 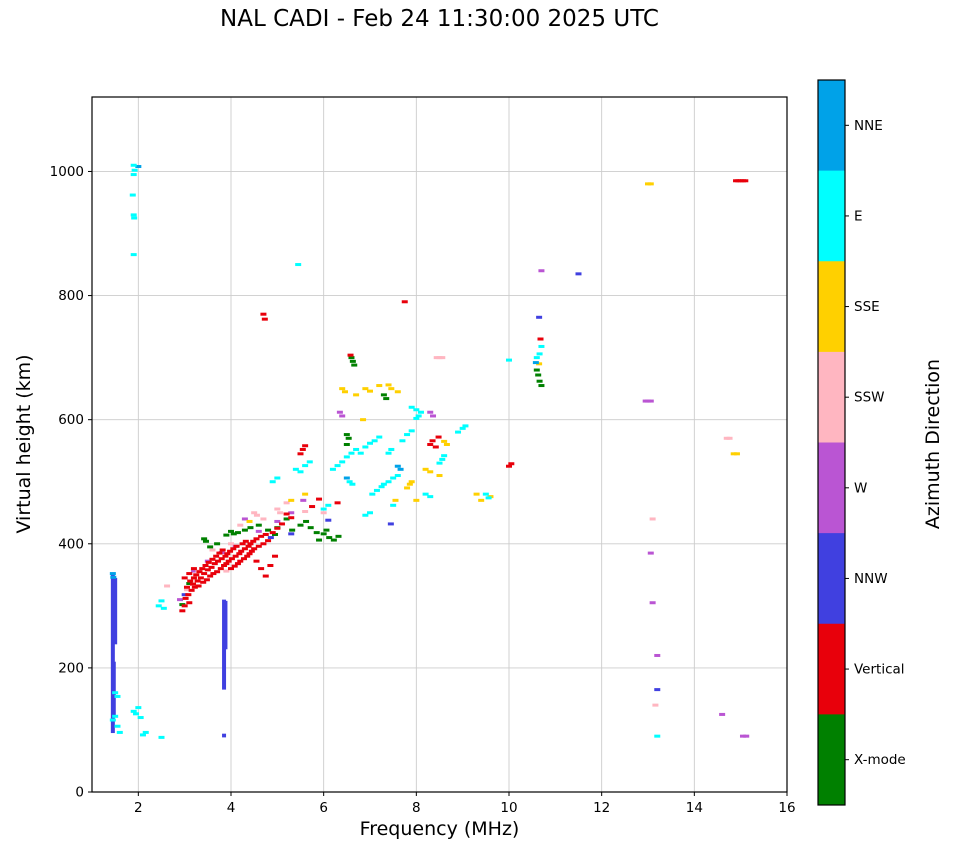 I want to click on colorbar-segment-e, so click(x=831, y=216).